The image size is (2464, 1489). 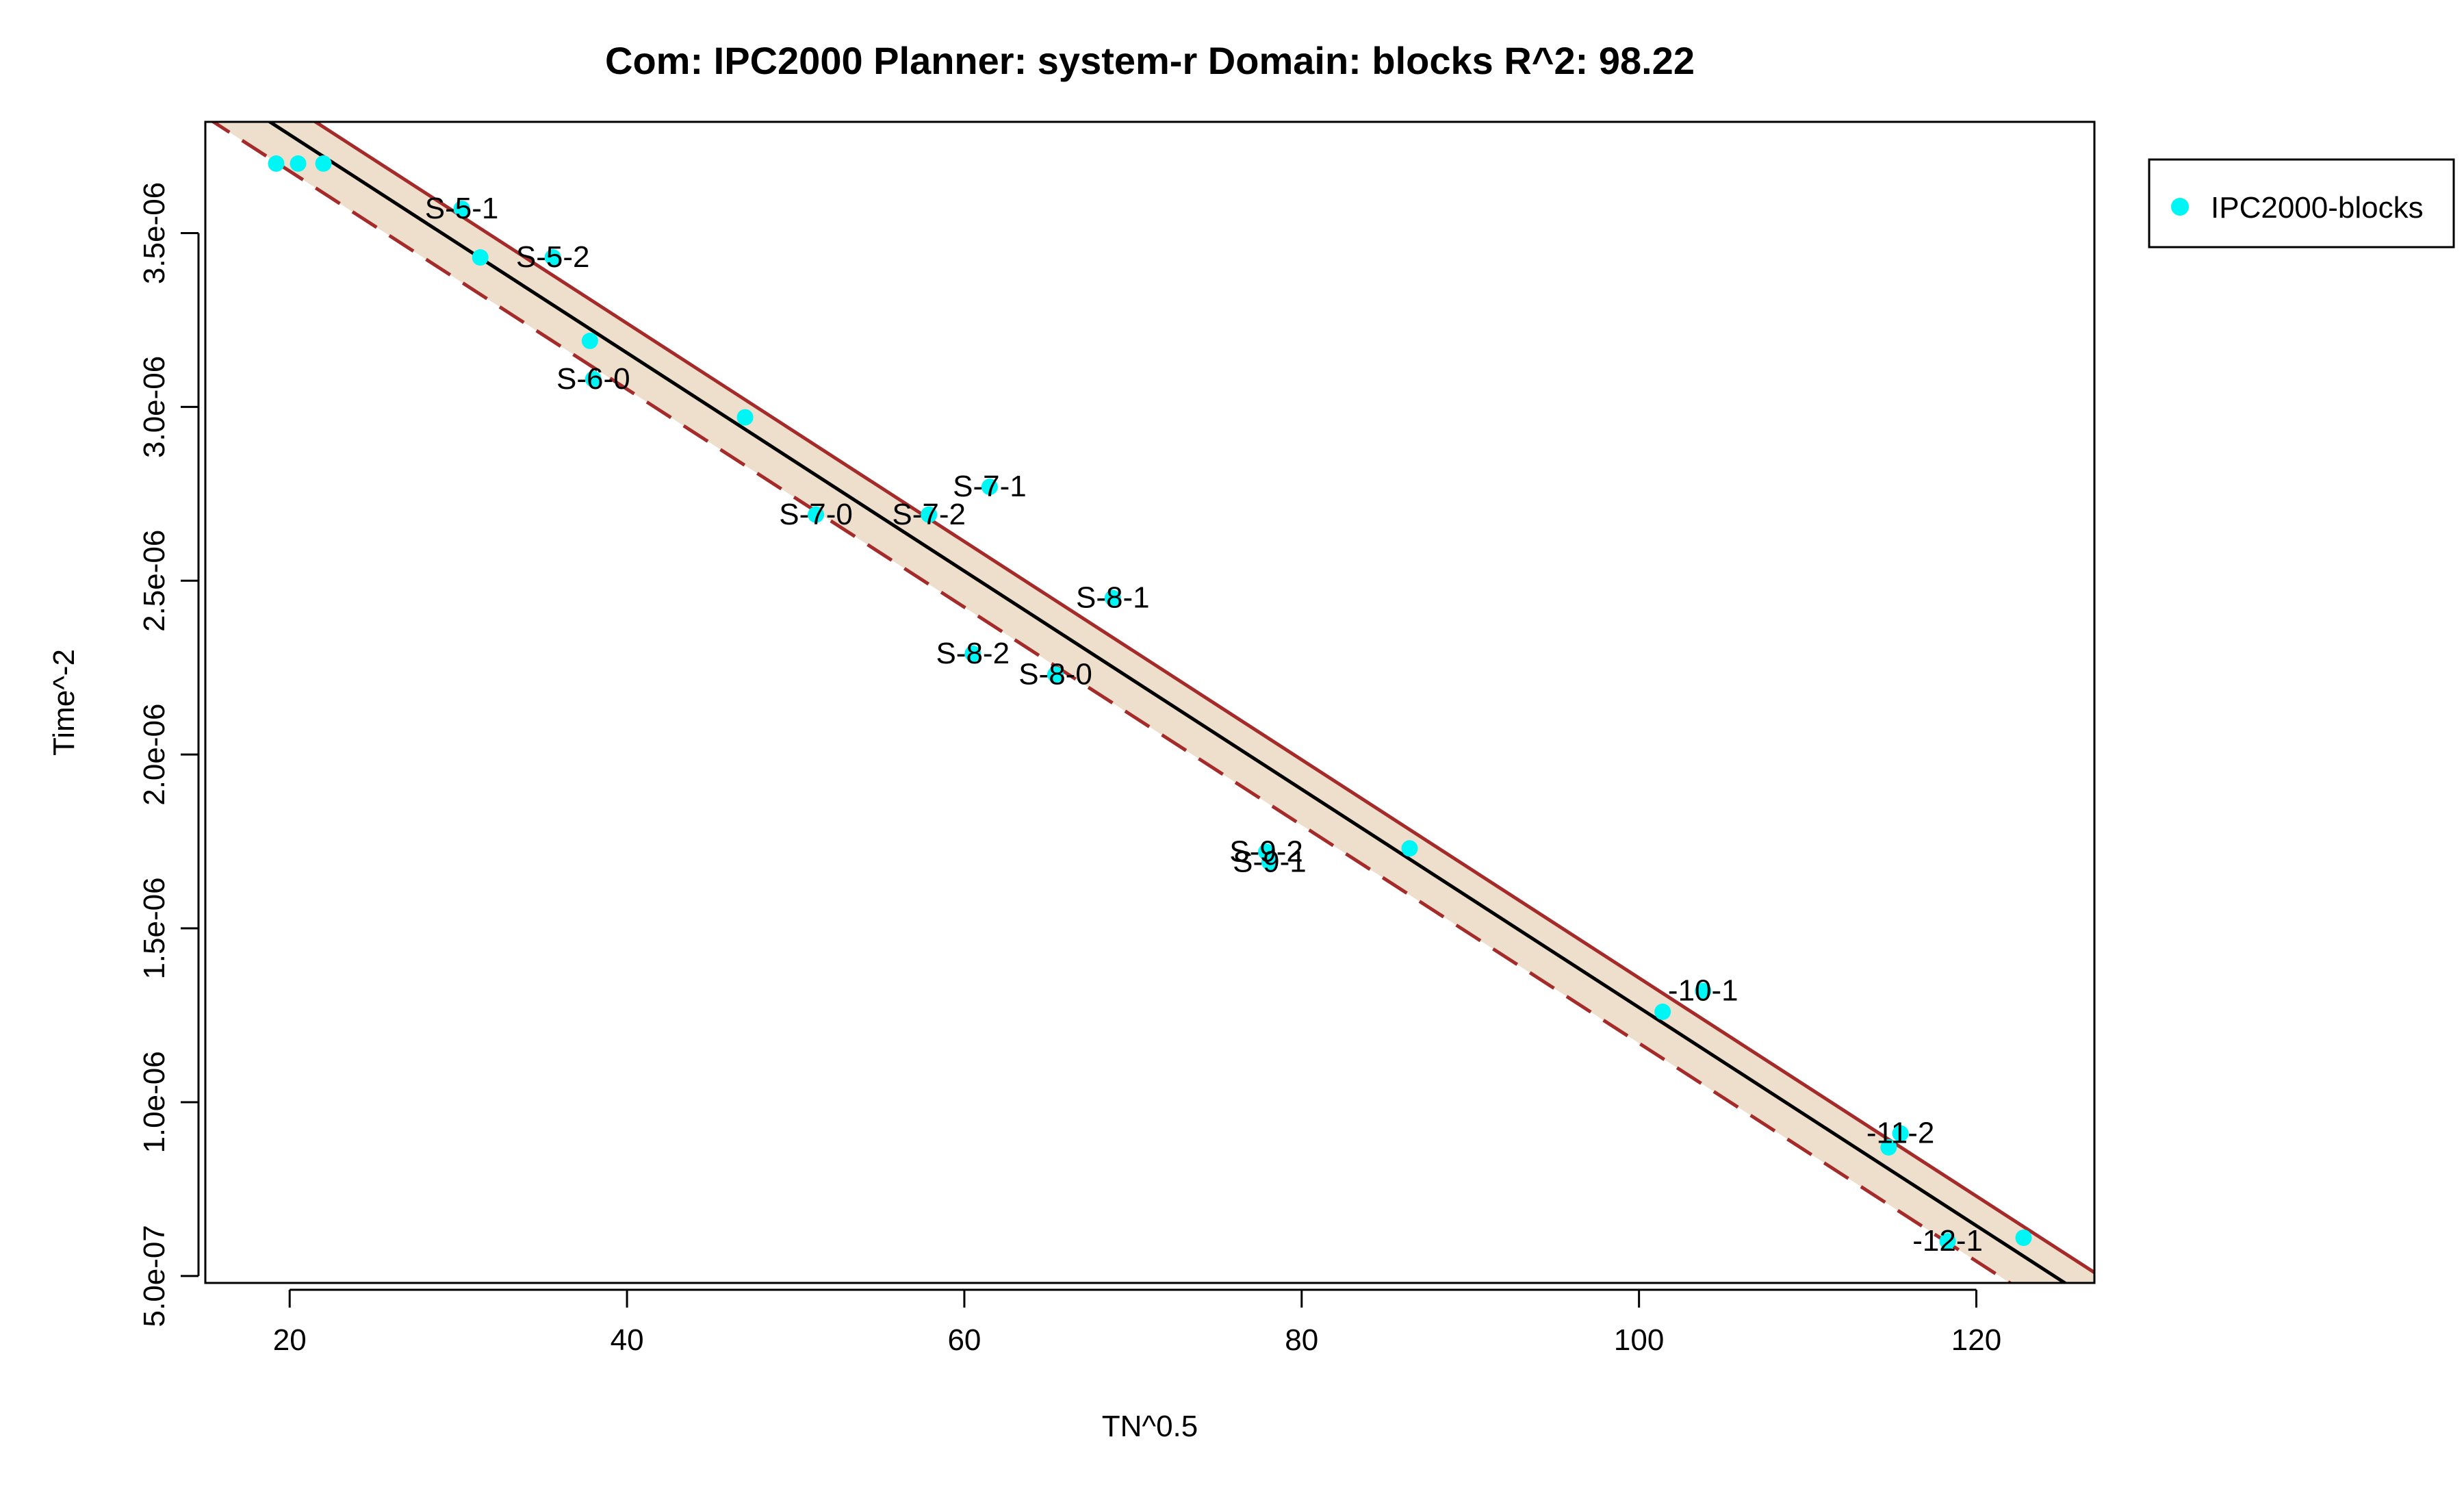 I want to click on point-label: S-7-0, so click(x=816, y=514).